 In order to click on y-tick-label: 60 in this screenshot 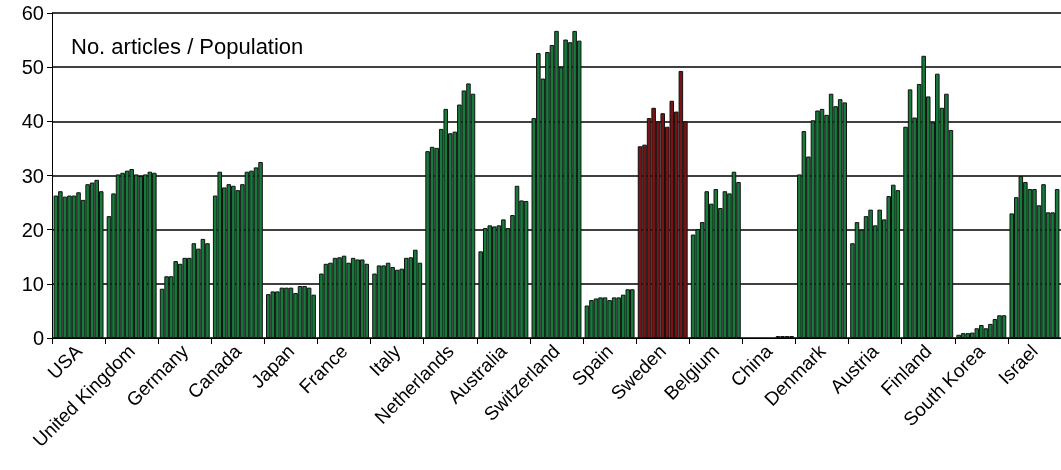, I will do `click(32, 13)`.